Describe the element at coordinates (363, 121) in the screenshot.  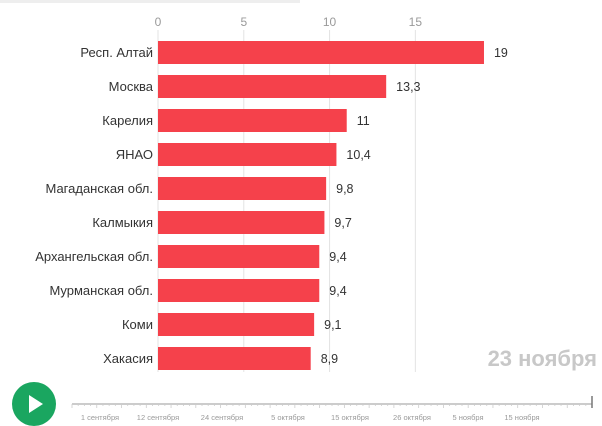
I see `value-label: 11` at that location.